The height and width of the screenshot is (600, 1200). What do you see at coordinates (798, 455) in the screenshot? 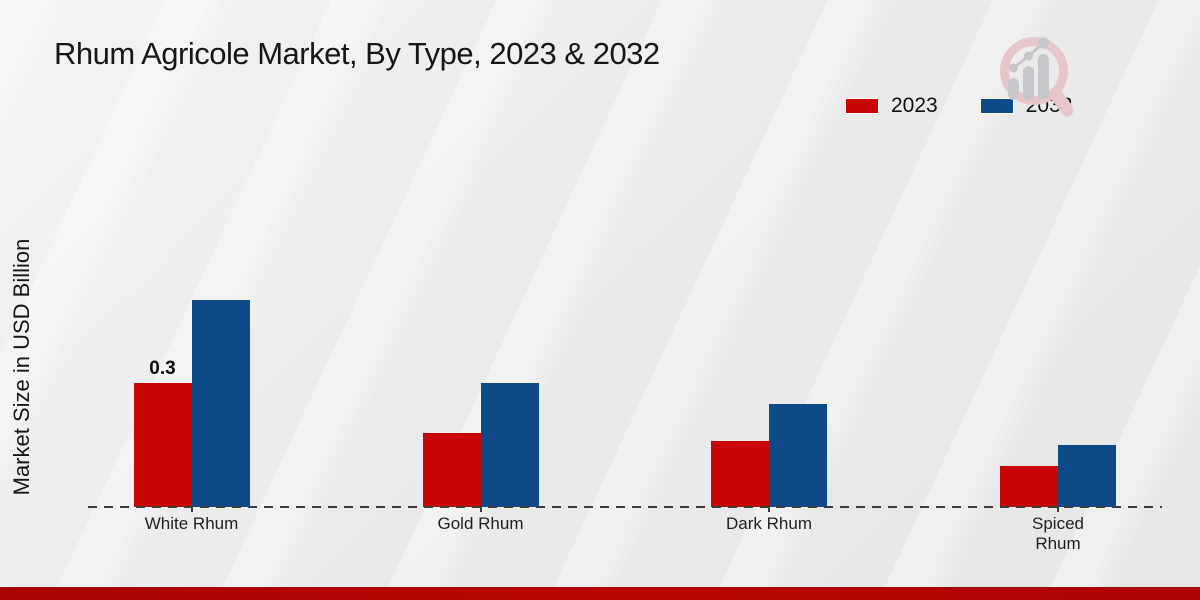
I see `bar-2032-dark-rhum` at bounding box center [798, 455].